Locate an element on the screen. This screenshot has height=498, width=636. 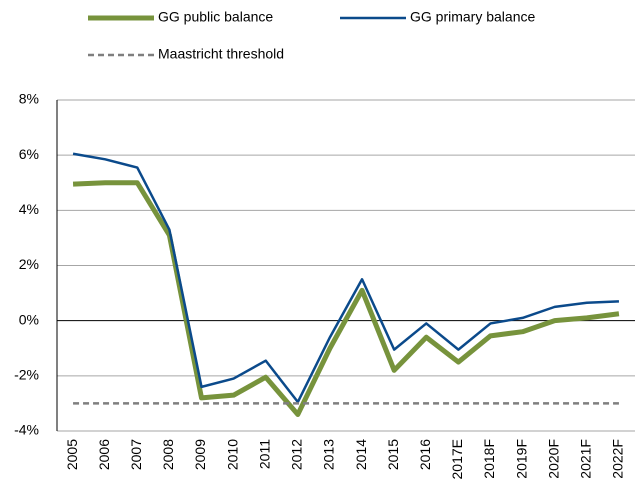
y-tick-label: -4% is located at coordinates (26, 430).